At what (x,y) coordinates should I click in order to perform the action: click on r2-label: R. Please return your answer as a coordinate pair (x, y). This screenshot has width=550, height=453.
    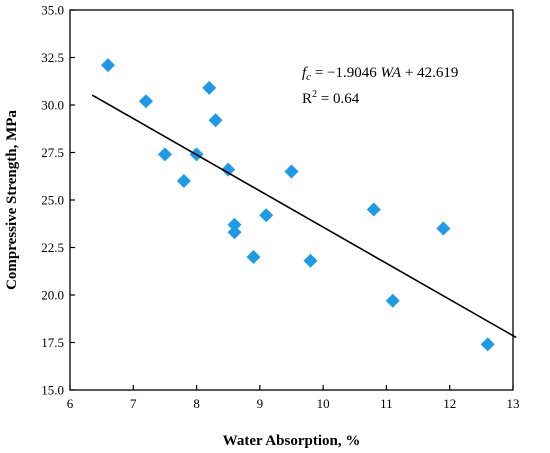
    Looking at the image, I should click on (307, 99).